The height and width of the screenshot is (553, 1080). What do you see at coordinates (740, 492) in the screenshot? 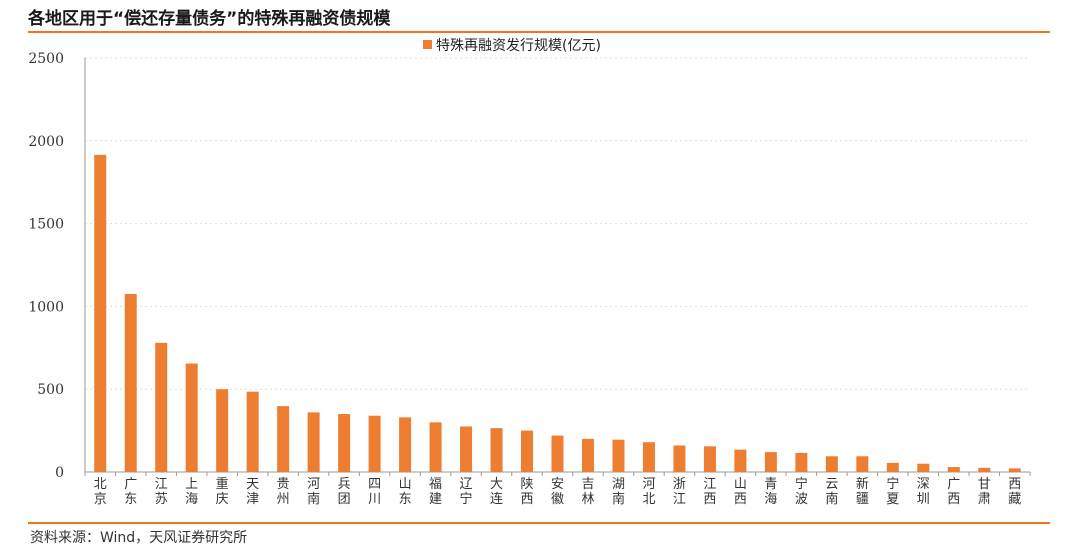
I see `x-category-label: 山西` at bounding box center [740, 492].